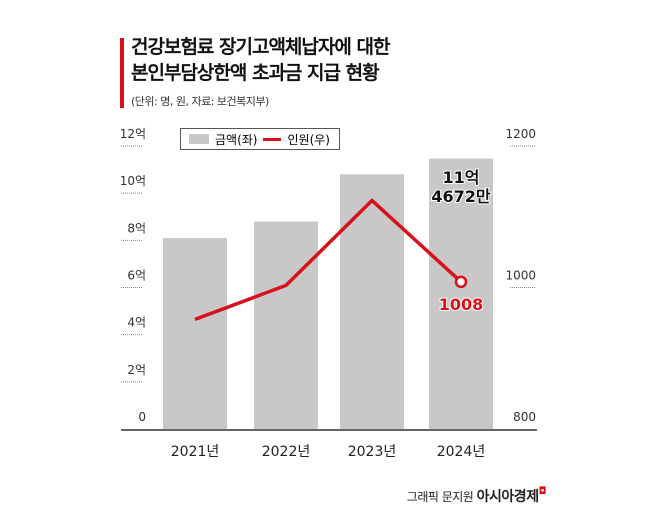 This screenshot has width=658, height=526. Describe the element at coordinates (260, 60) in the screenshot. I see `chart-title: 건강보험료 장기고액체납자에 대한 본인부담상한액 초과금 지급 현황` at that location.